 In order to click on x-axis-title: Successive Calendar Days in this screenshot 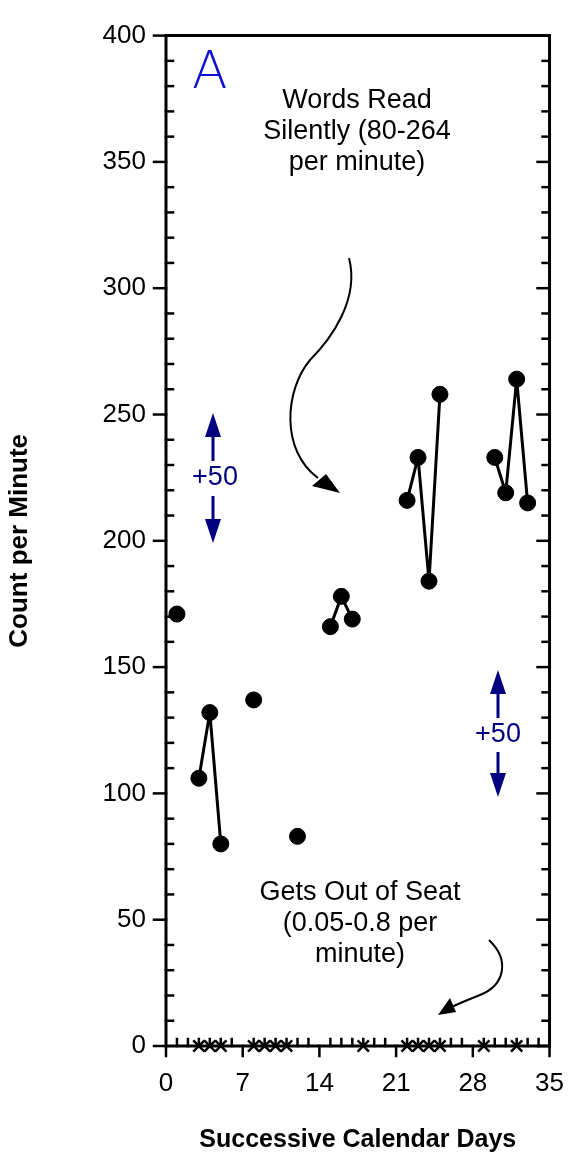, I will do `click(358, 1137)`.